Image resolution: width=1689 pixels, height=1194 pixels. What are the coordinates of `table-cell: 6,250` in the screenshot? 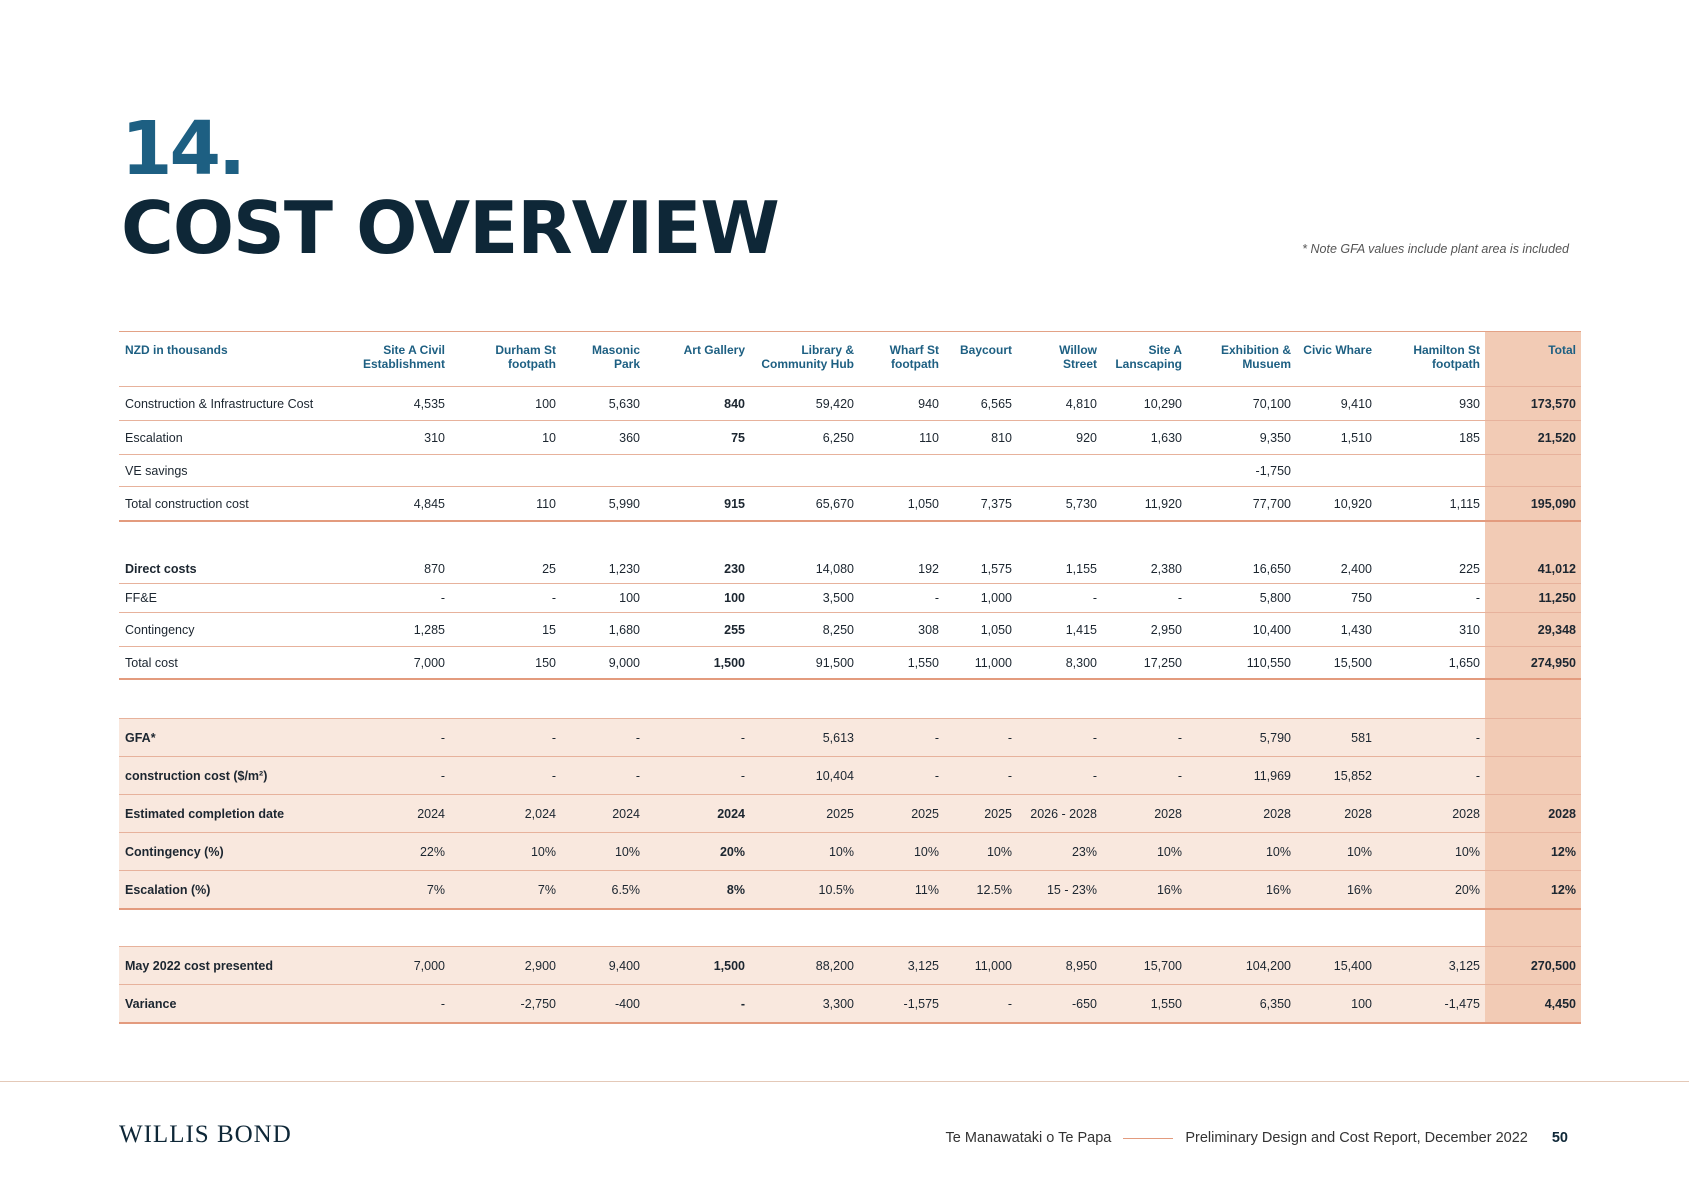 It's located at (804, 437).